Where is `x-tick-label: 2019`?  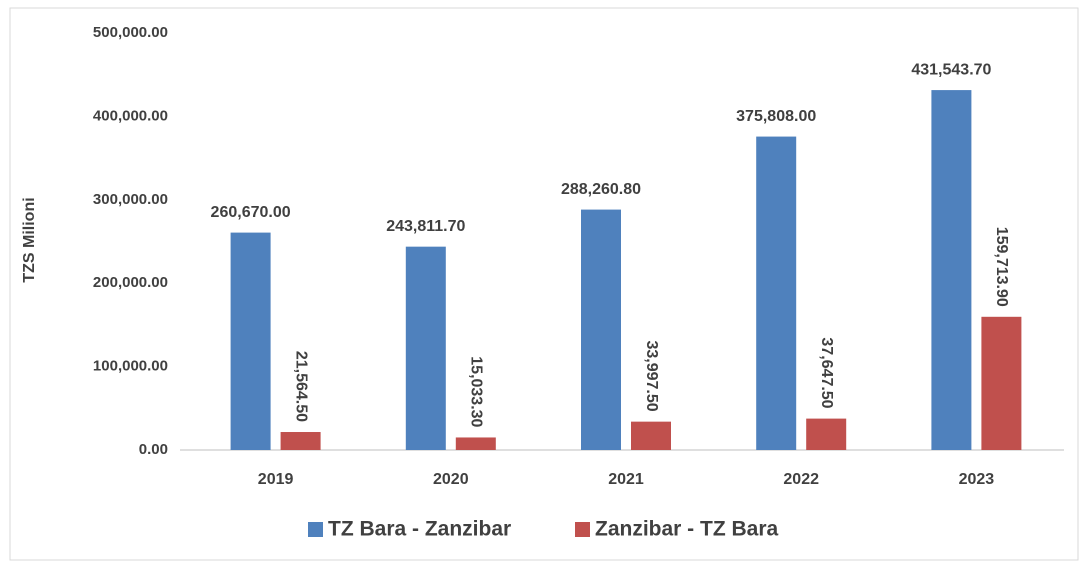 x-tick-label: 2019 is located at coordinates (276, 479).